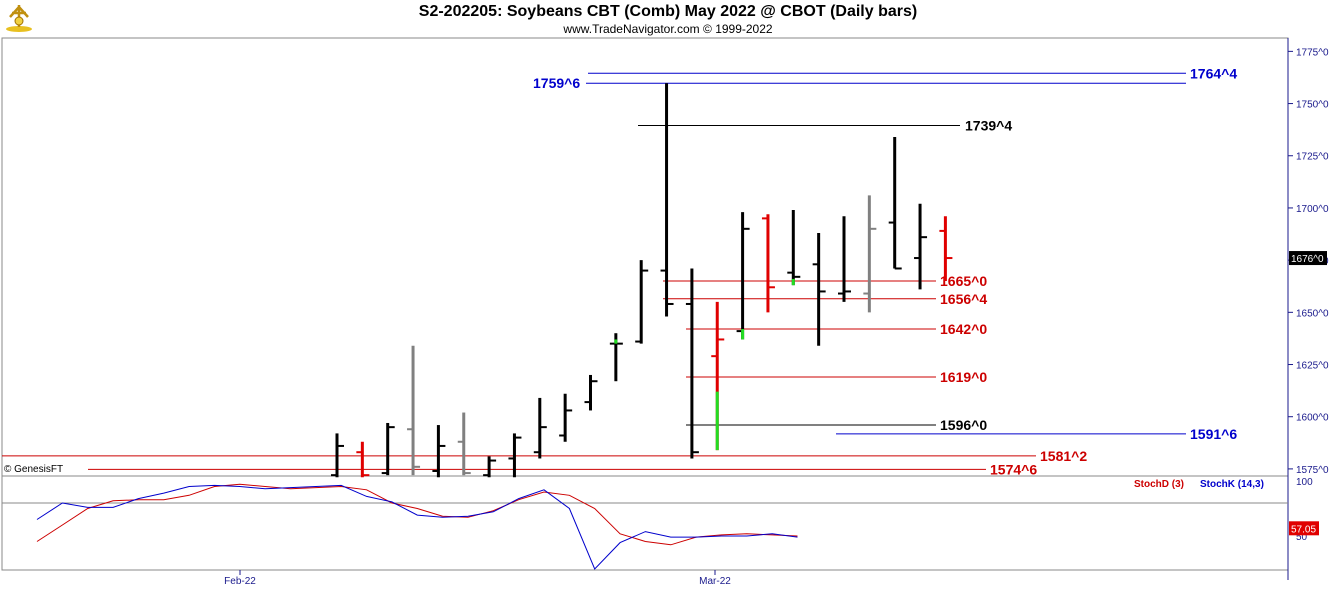 The height and width of the screenshot is (591, 1336). Describe the element at coordinates (963, 299) in the screenshot. I see `level-label: 1656^4` at that location.